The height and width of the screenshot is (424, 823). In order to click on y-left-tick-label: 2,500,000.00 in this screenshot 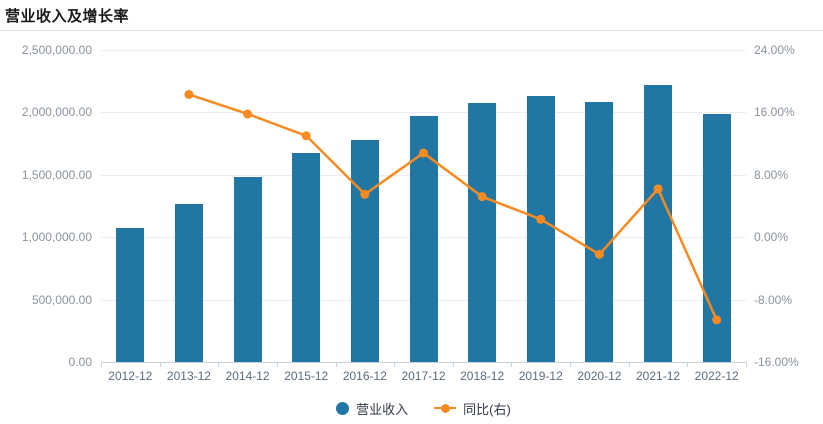, I will do `click(56, 50)`.